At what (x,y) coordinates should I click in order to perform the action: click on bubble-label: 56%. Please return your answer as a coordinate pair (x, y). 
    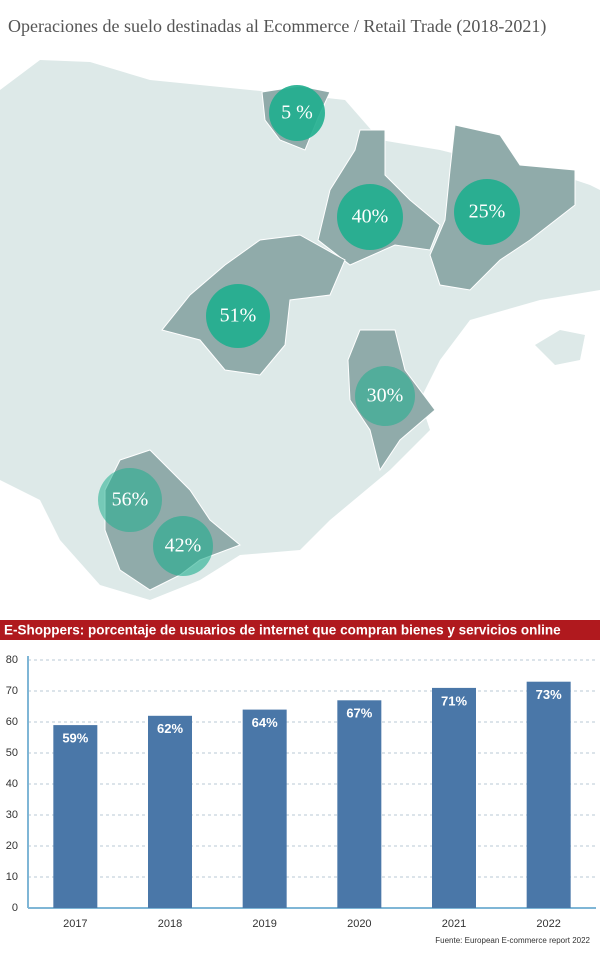
    Looking at the image, I should click on (130, 500).